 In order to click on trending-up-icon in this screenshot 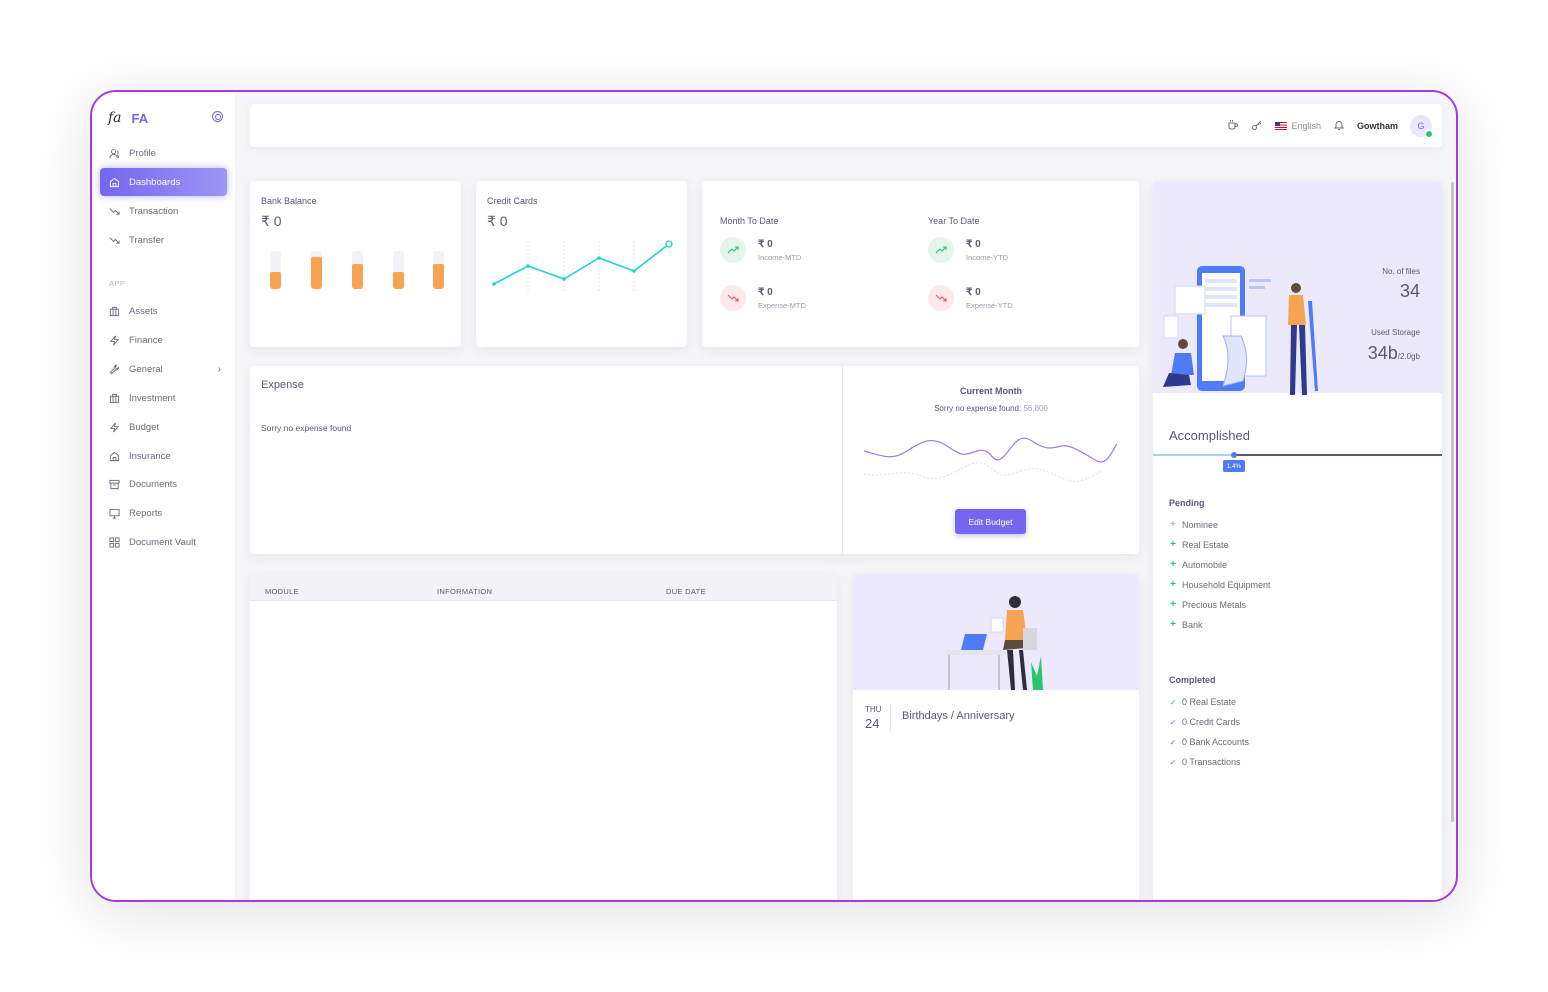, I will do `click(733, 250)`.